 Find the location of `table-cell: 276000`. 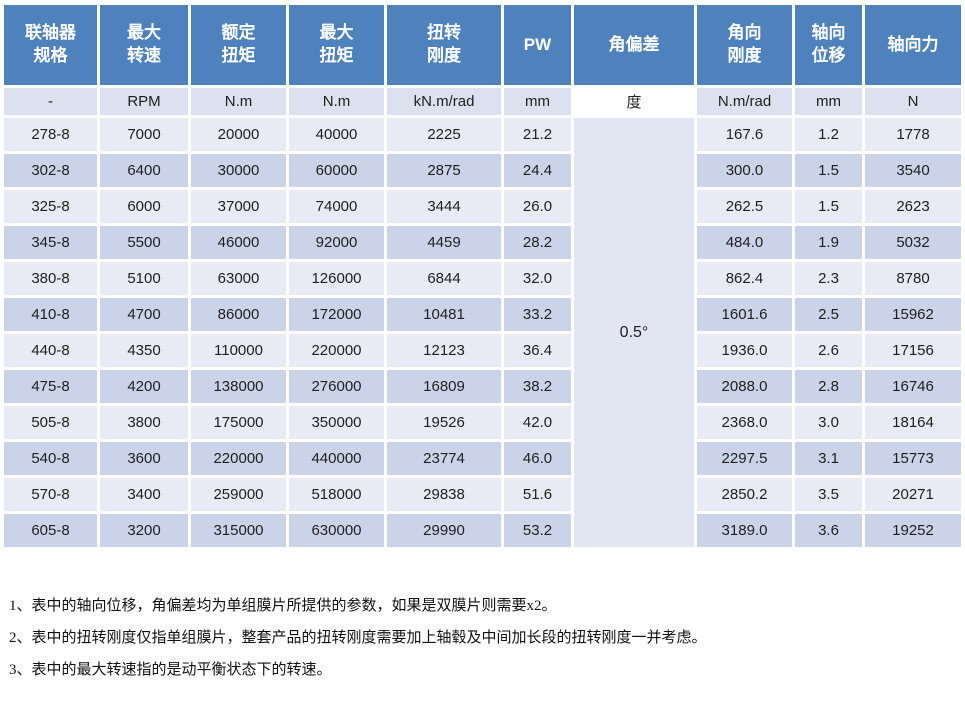

table-cell: 276000 is located at coordinates (336, 386).